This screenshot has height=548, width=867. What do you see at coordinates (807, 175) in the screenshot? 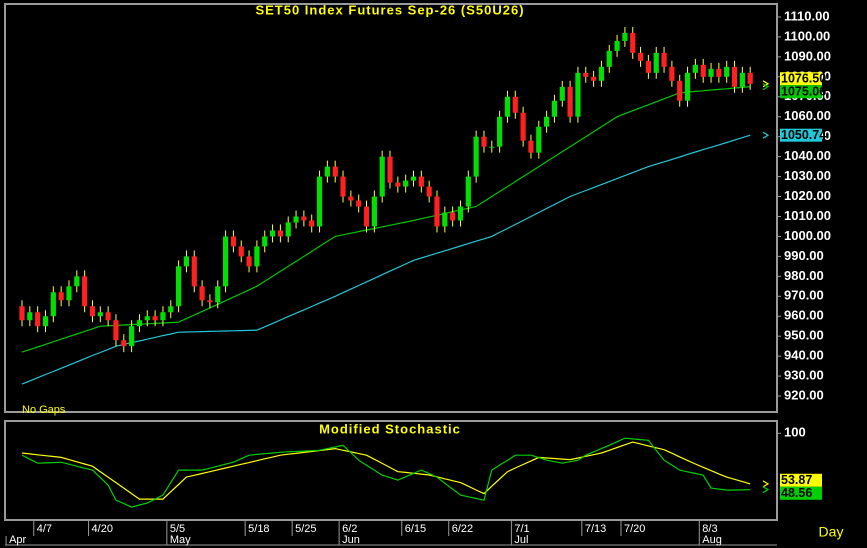
I see `y-tick-label: 1030.00` at bounding box center [807, 175].